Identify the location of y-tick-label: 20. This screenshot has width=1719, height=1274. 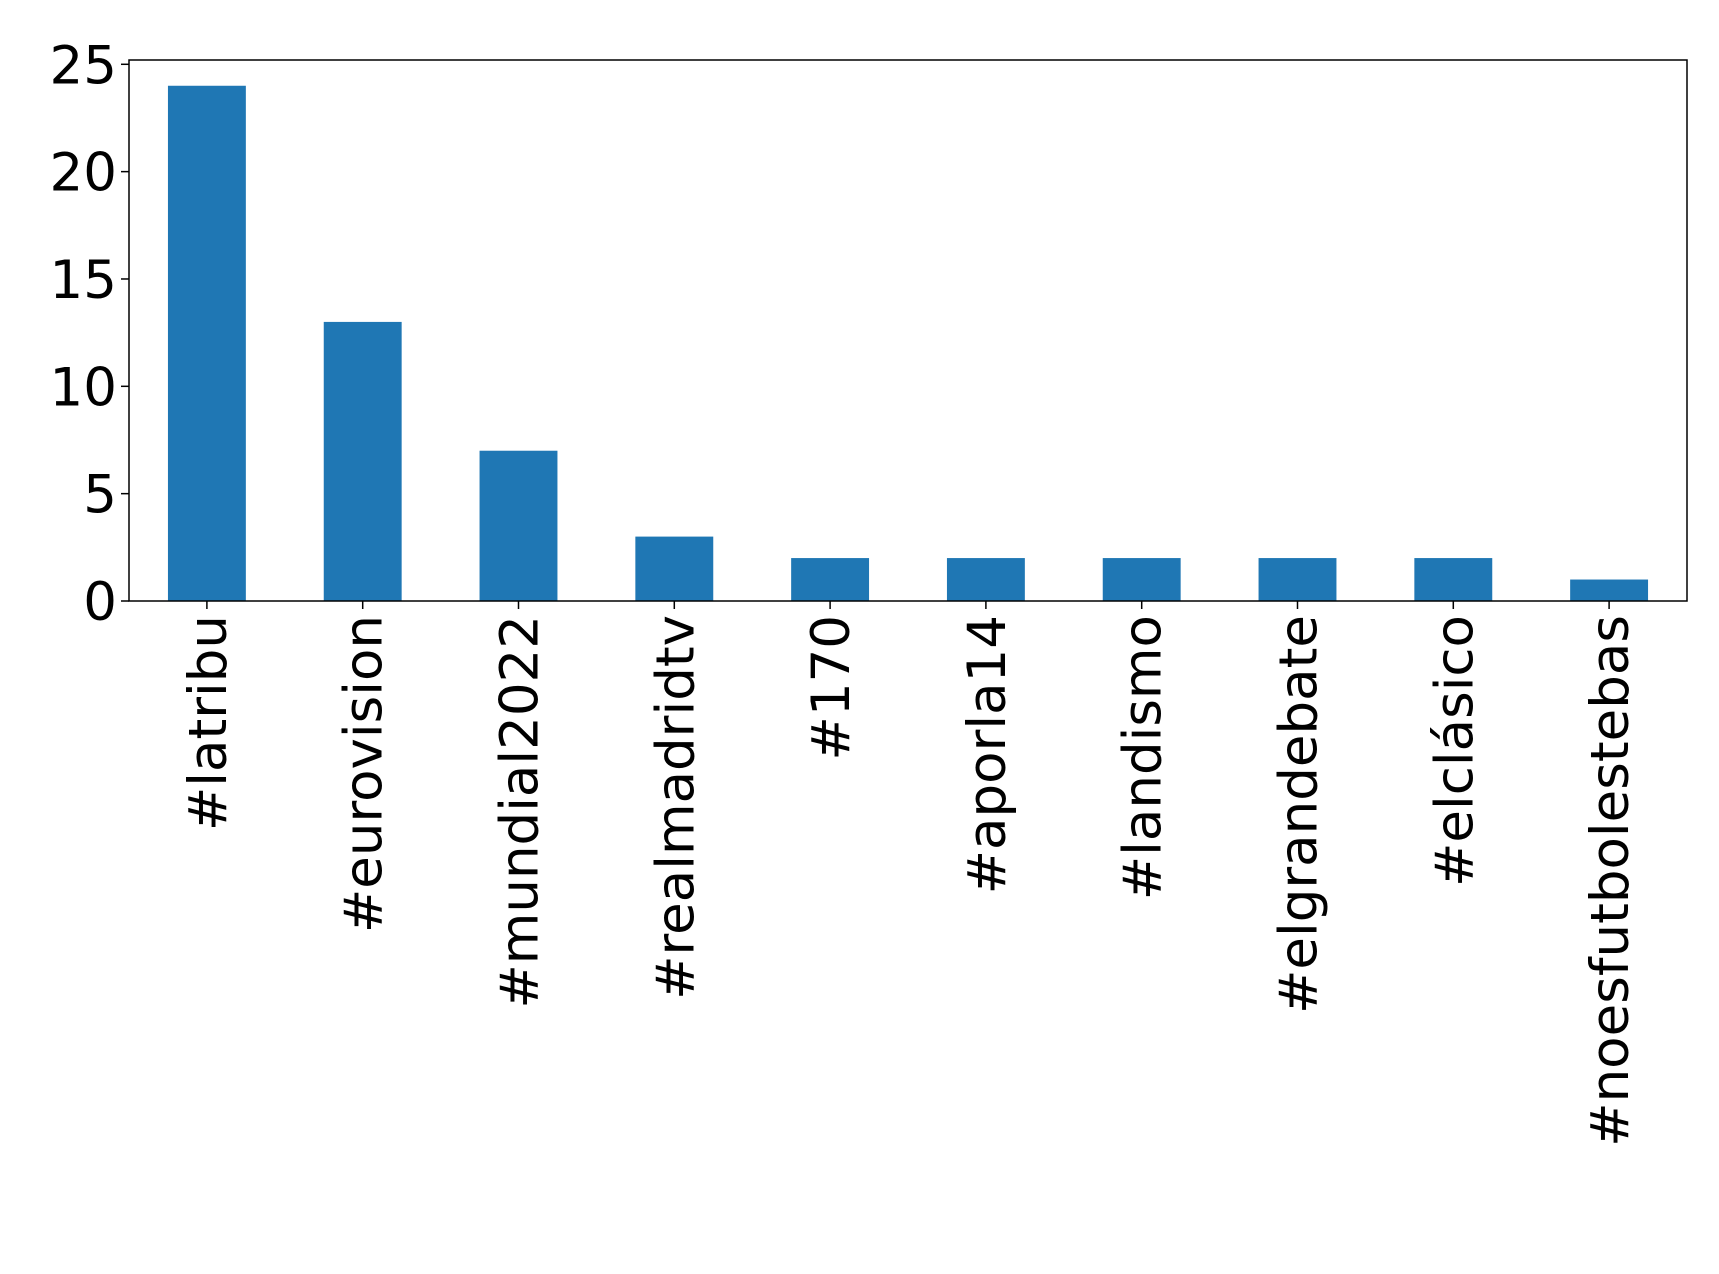
(83, 173).